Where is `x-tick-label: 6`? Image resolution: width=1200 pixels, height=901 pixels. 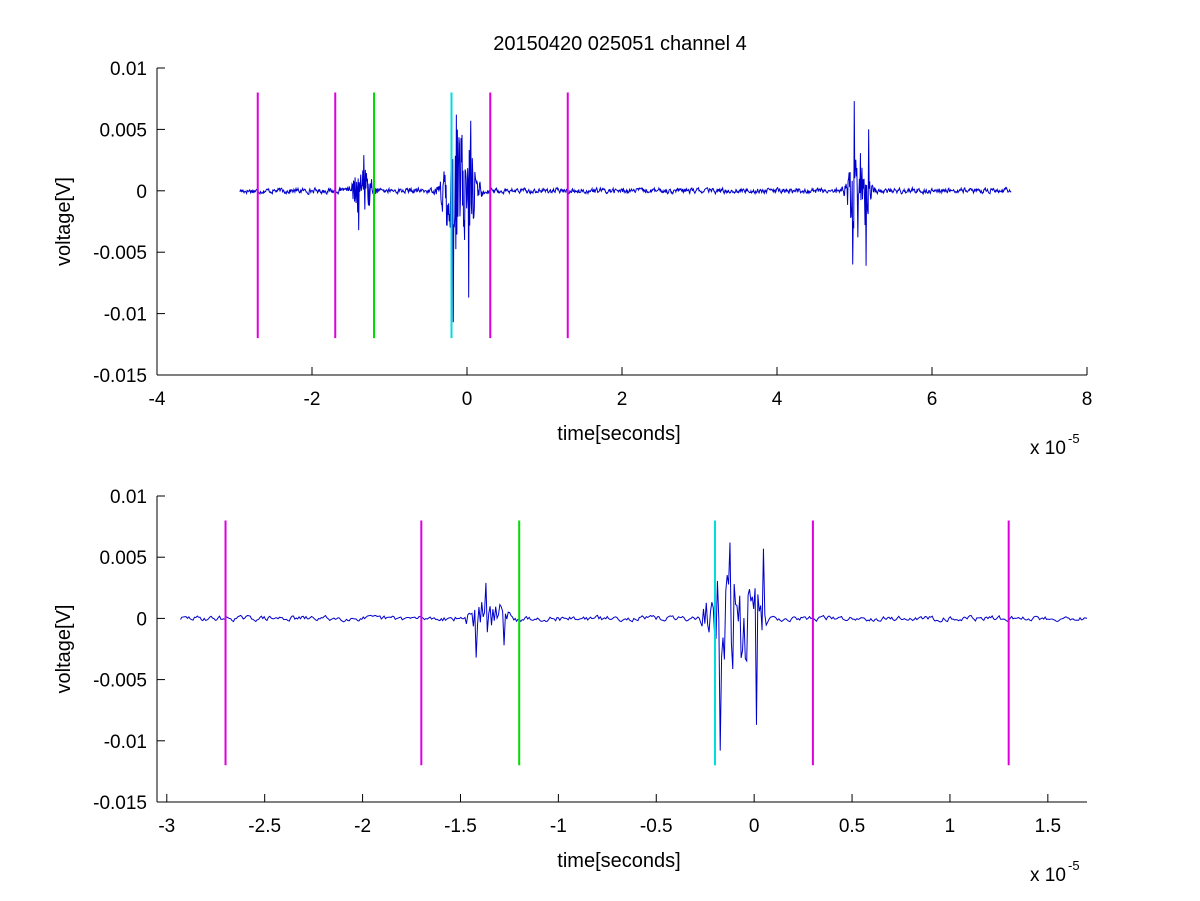 x-tick-label: 6 is located at coordinates (932, 399).